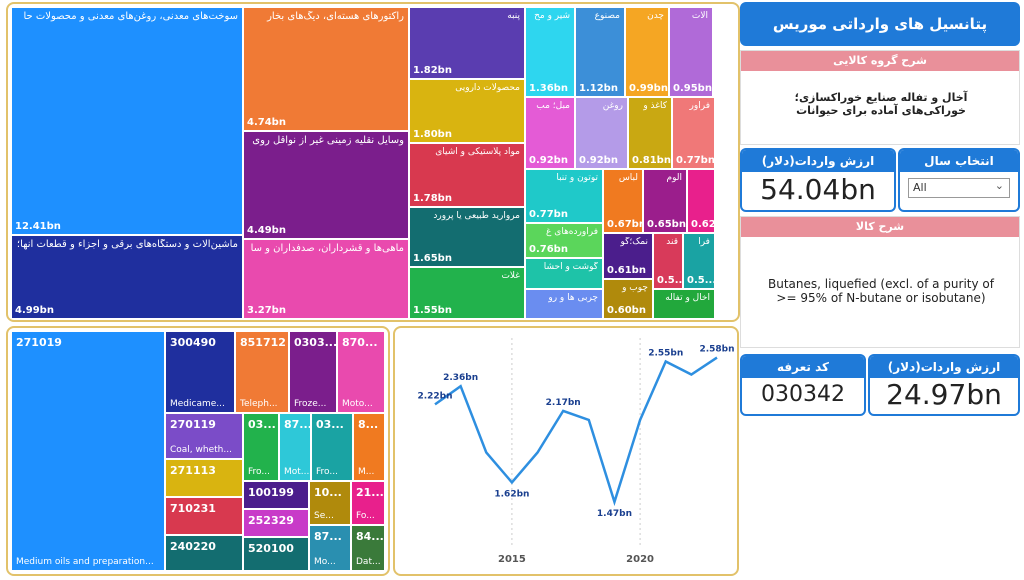 Image resolution: width=1024 pixels, height=580 pixels. What do you see at coordinates (271, 520) in the screenshot?
I see `treemap-tariff-code: 252329` at bounding box center [271, 520].